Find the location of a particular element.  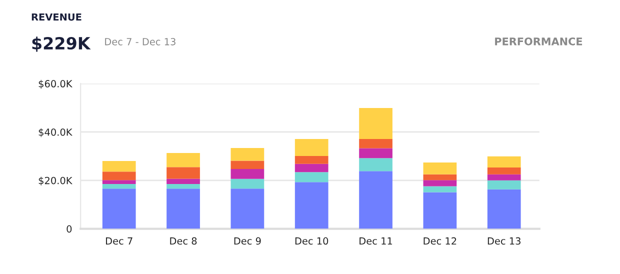

x-tick-label: Dec 13 is located at coordinates (504, 241).